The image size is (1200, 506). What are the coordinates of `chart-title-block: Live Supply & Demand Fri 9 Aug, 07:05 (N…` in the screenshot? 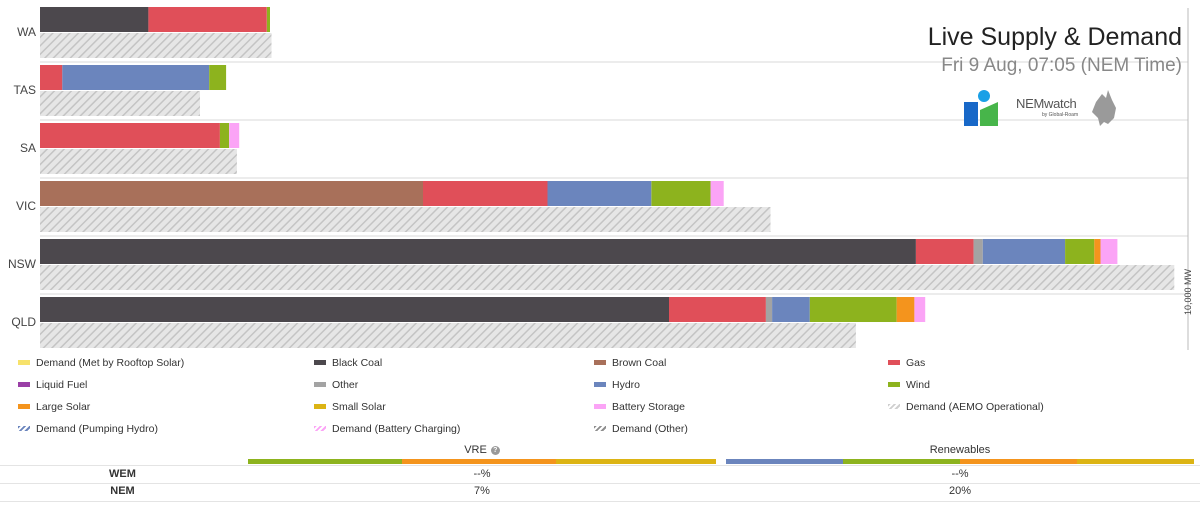 It's located at (1055, 50).